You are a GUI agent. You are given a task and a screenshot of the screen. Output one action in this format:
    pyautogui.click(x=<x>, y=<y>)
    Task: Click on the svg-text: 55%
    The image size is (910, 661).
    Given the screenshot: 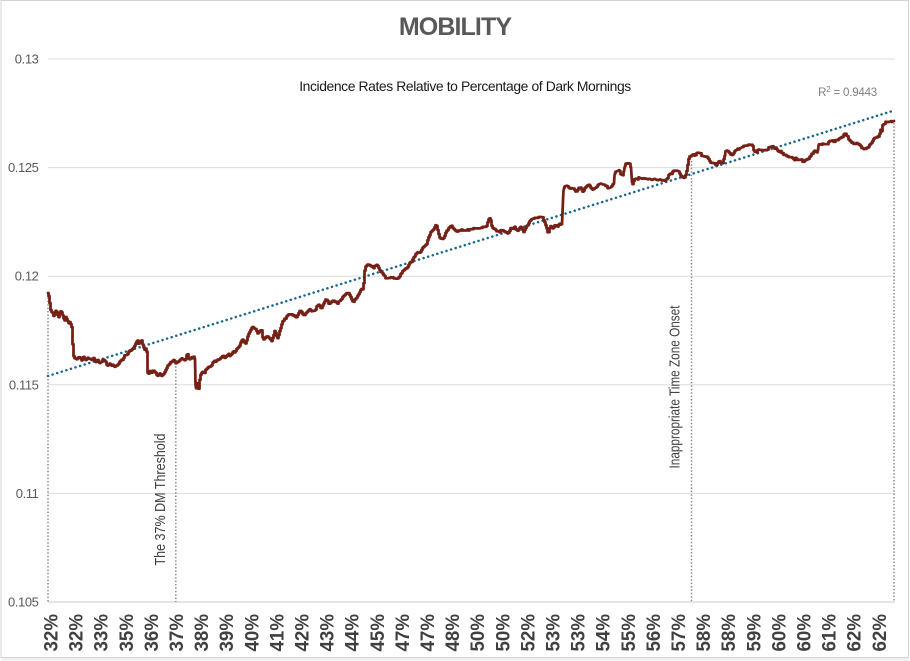 What is the action you would take?
    pyautogui.click(x=629, y=633)
    